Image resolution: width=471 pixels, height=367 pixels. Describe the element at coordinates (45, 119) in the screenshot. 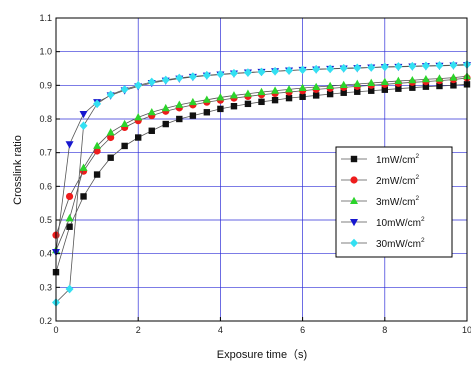

I see `y-tick-label: 0.8` at that location.